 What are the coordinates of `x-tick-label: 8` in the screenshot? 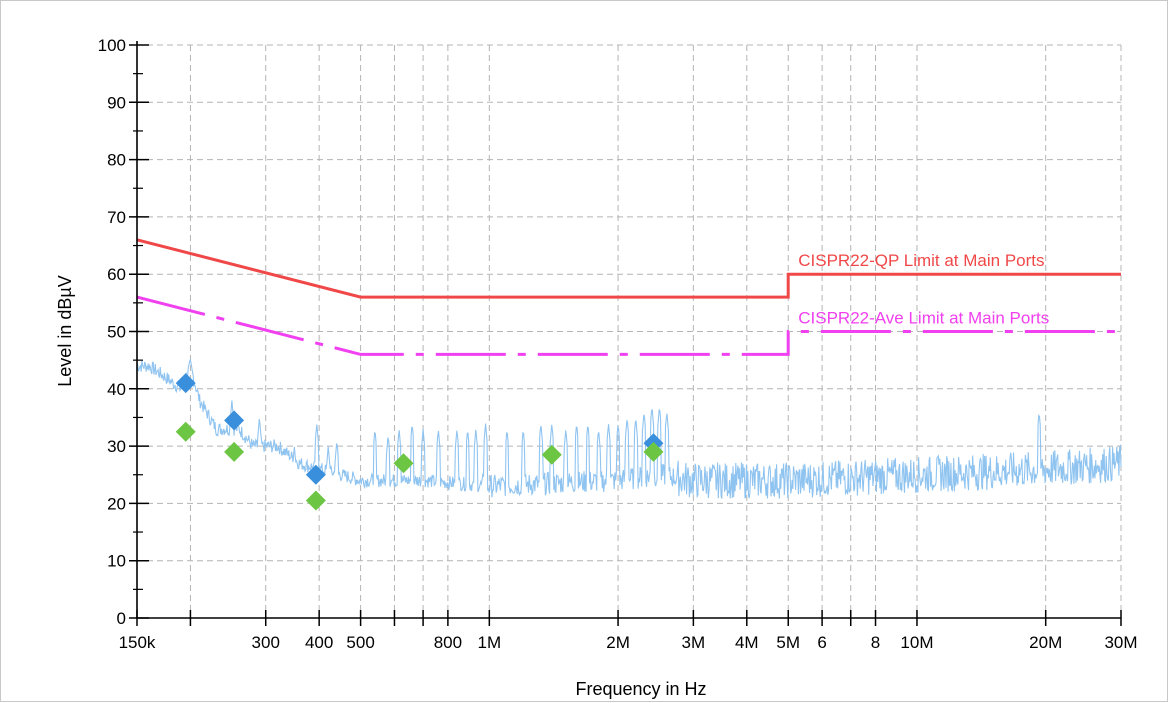 It's located at (875, 642).